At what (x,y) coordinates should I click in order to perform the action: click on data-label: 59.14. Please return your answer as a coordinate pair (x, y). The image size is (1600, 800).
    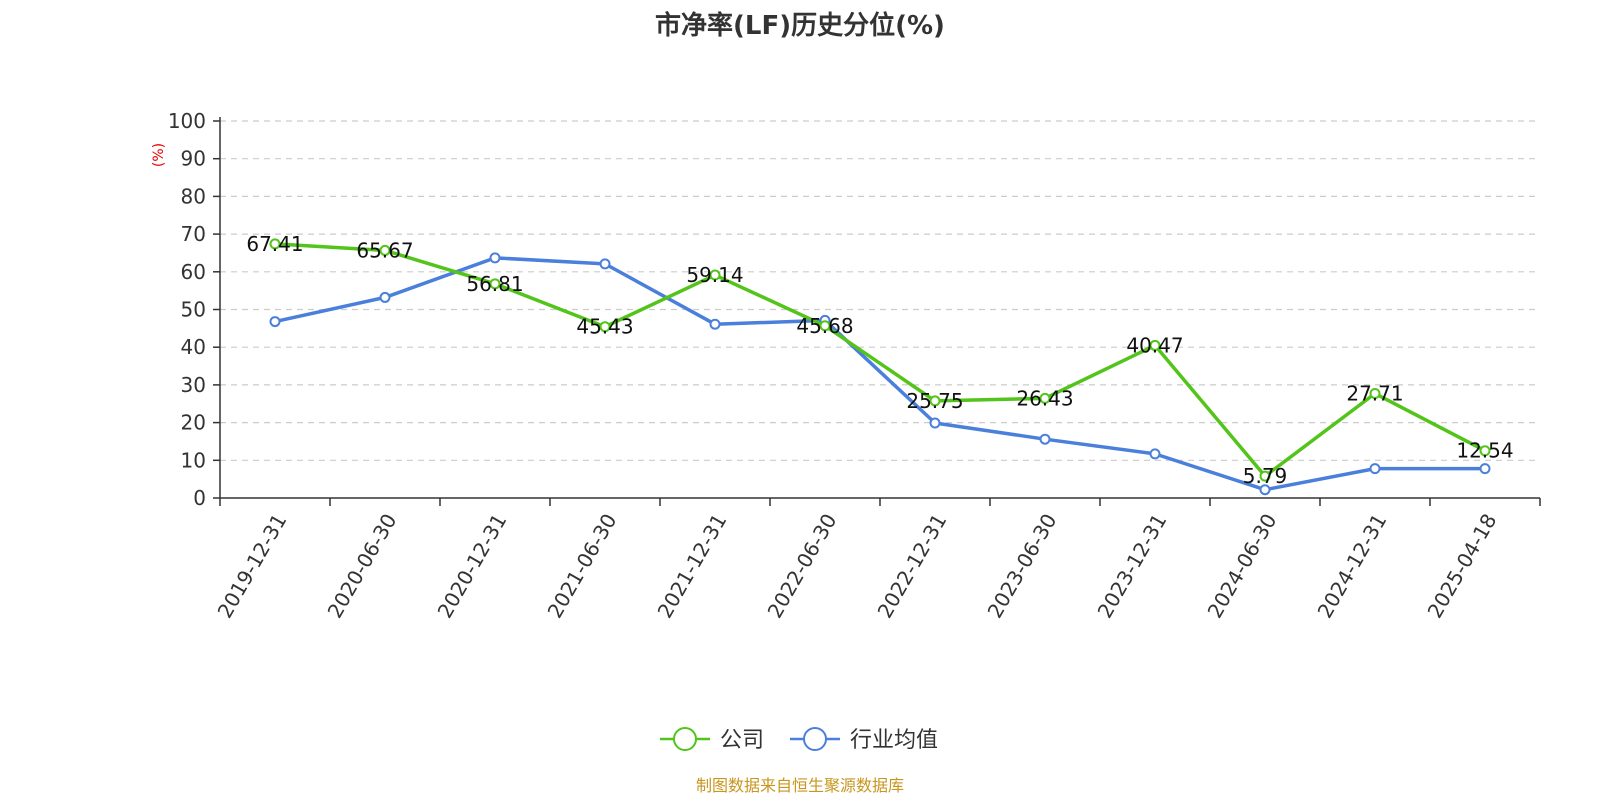
    Looking at the image, I should click on (714, 275).